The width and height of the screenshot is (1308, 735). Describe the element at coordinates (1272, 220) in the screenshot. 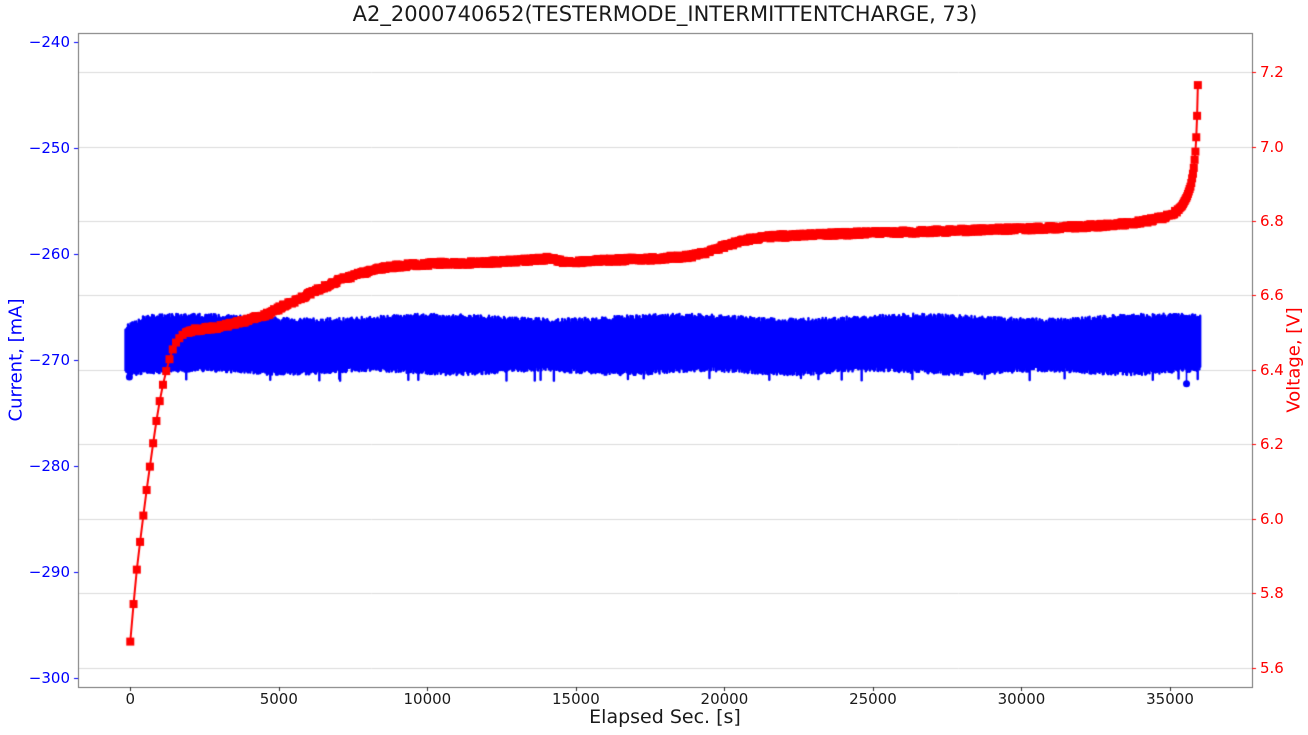

I see `y-tick-label-right: 6.8` at that location.